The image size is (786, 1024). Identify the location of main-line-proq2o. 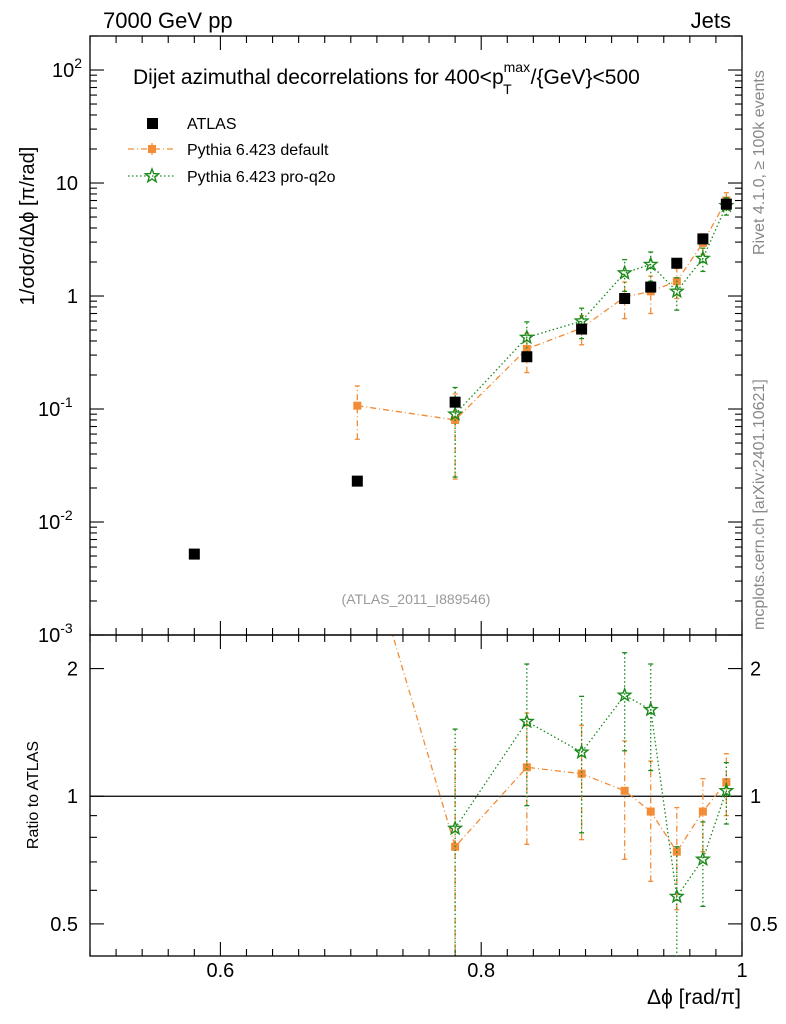
(590, 310).